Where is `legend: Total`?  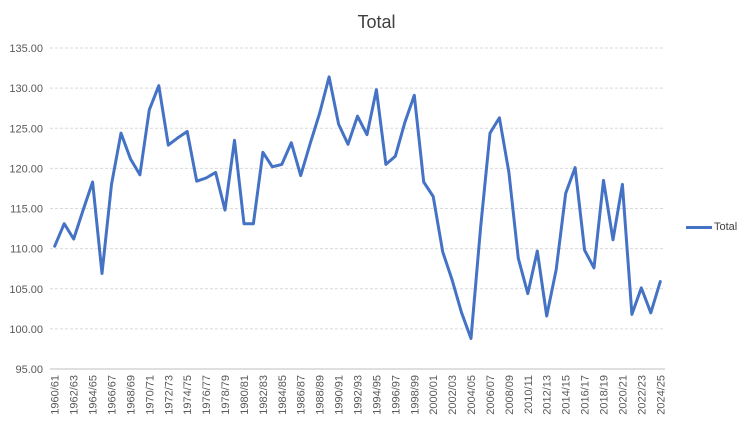 legend: Total is located at coordinates (711, 227).